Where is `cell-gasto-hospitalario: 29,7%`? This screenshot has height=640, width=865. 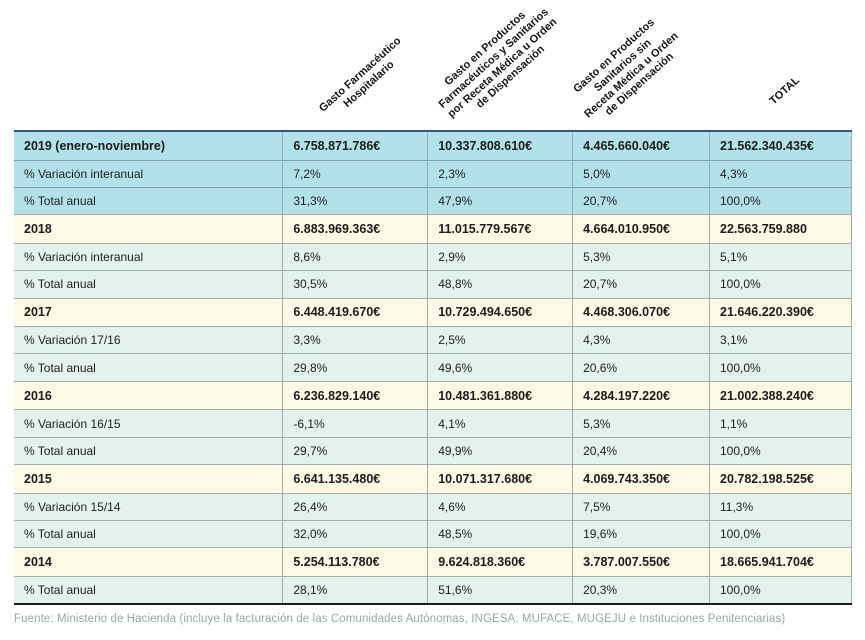 cell-gasto-hospitalario: 29,7% is located at coordinates (355, 451).